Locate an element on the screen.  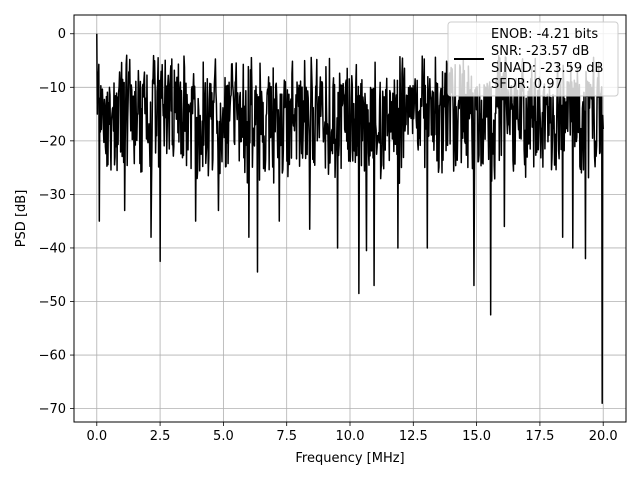
y-tick-label: −20 is located at coordinates (52, 141).